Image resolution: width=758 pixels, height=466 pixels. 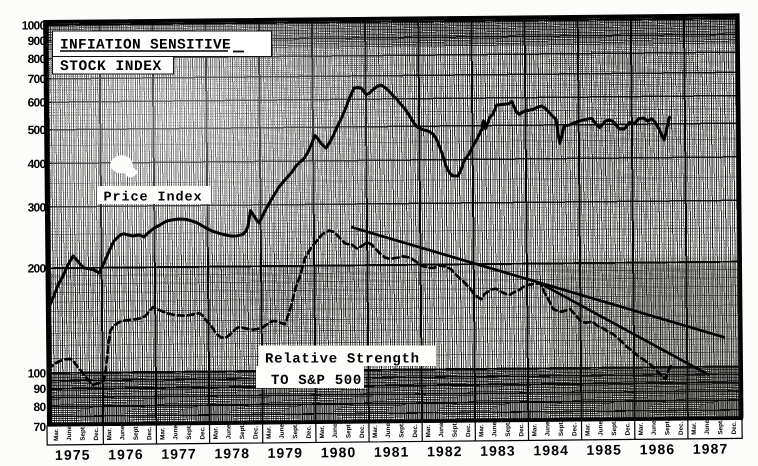 What do you see at coordinates (37, 103) in the screenshot?
I see `svg-text: 600` at bounding box center [37, 103].